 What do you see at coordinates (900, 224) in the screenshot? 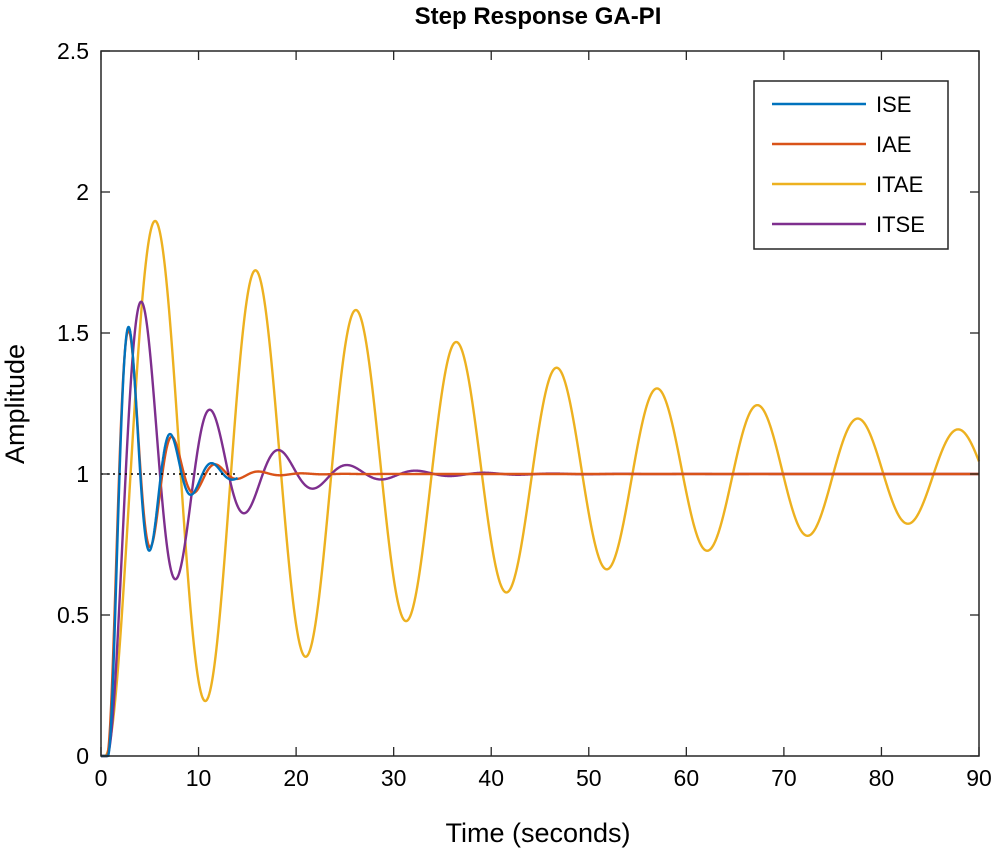
I see `legend-label-itse: ITSE` at bounding box center [900, 224].